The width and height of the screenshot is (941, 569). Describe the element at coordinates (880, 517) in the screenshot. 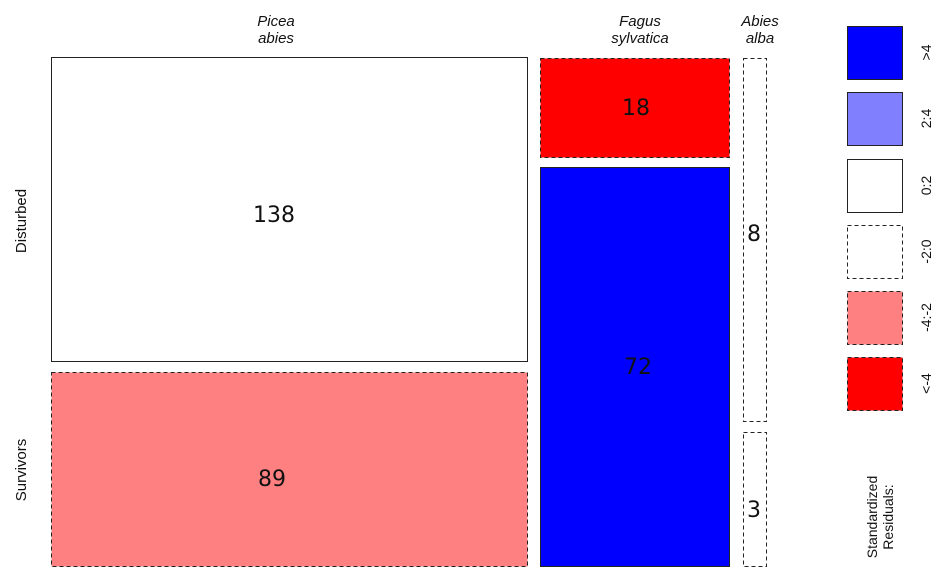

I see `legend-title: StandardizedResiduals:` at that location.